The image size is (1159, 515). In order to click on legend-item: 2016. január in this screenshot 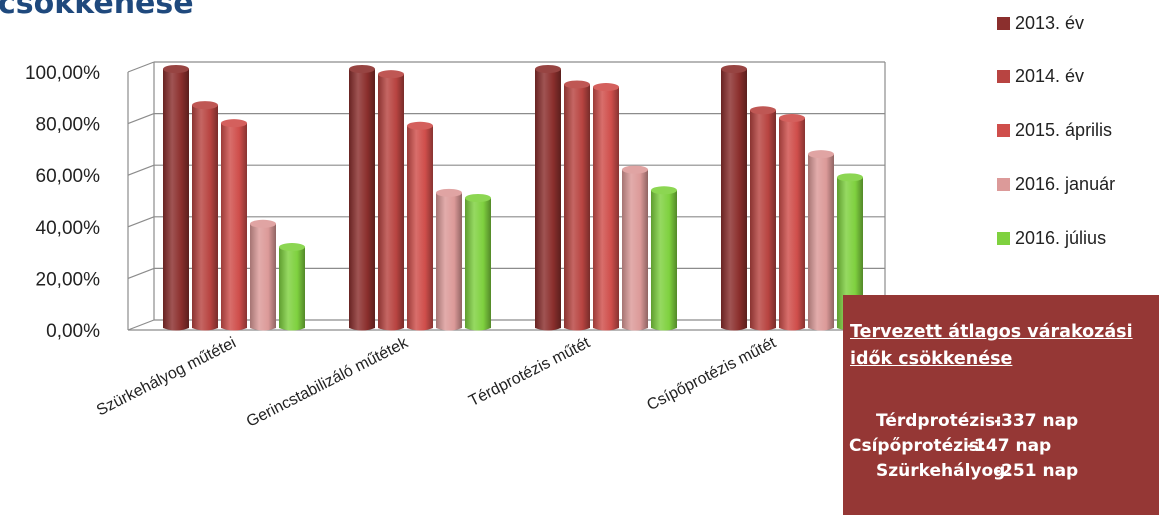, I will do `click(1056, 184)`.